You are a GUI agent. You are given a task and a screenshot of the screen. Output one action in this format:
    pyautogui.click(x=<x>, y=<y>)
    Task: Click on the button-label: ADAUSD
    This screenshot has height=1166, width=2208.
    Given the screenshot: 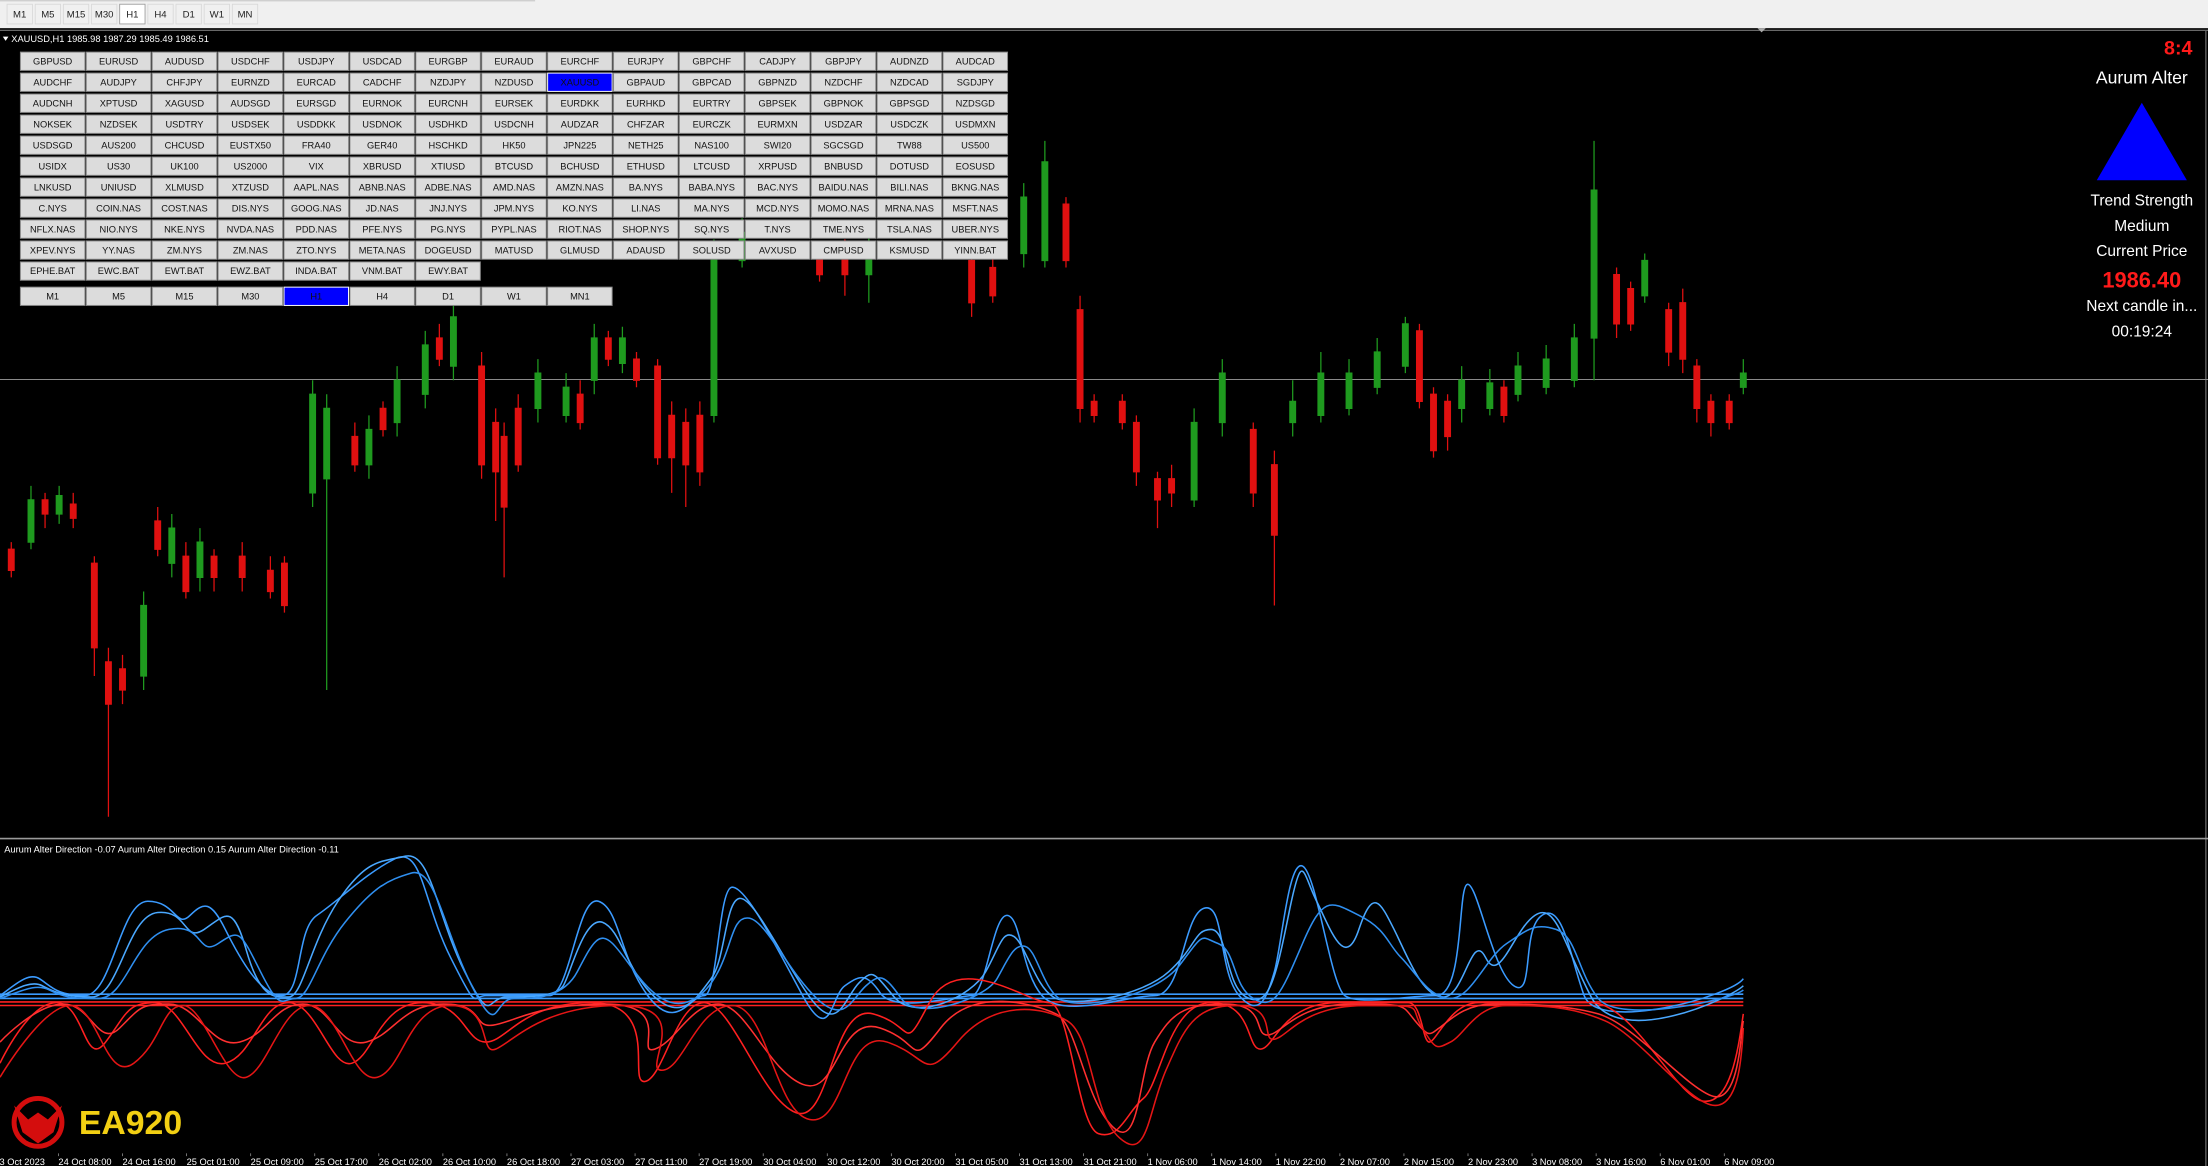 What is the action you would take?
    pyautogui.click(x=645, y=250)
    